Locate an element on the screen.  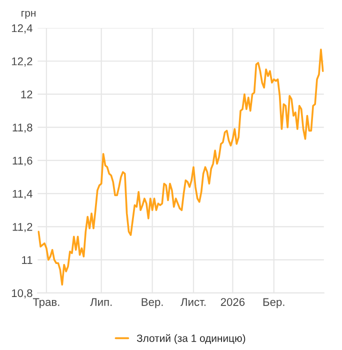
x-tick-label: Бер. is located at coordinates (273, 303).